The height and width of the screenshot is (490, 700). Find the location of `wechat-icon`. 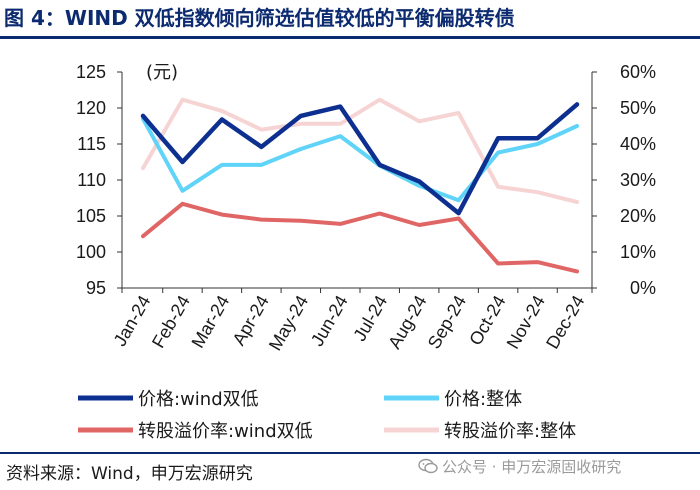

wechat-icon is located at coordinates (428, 466).